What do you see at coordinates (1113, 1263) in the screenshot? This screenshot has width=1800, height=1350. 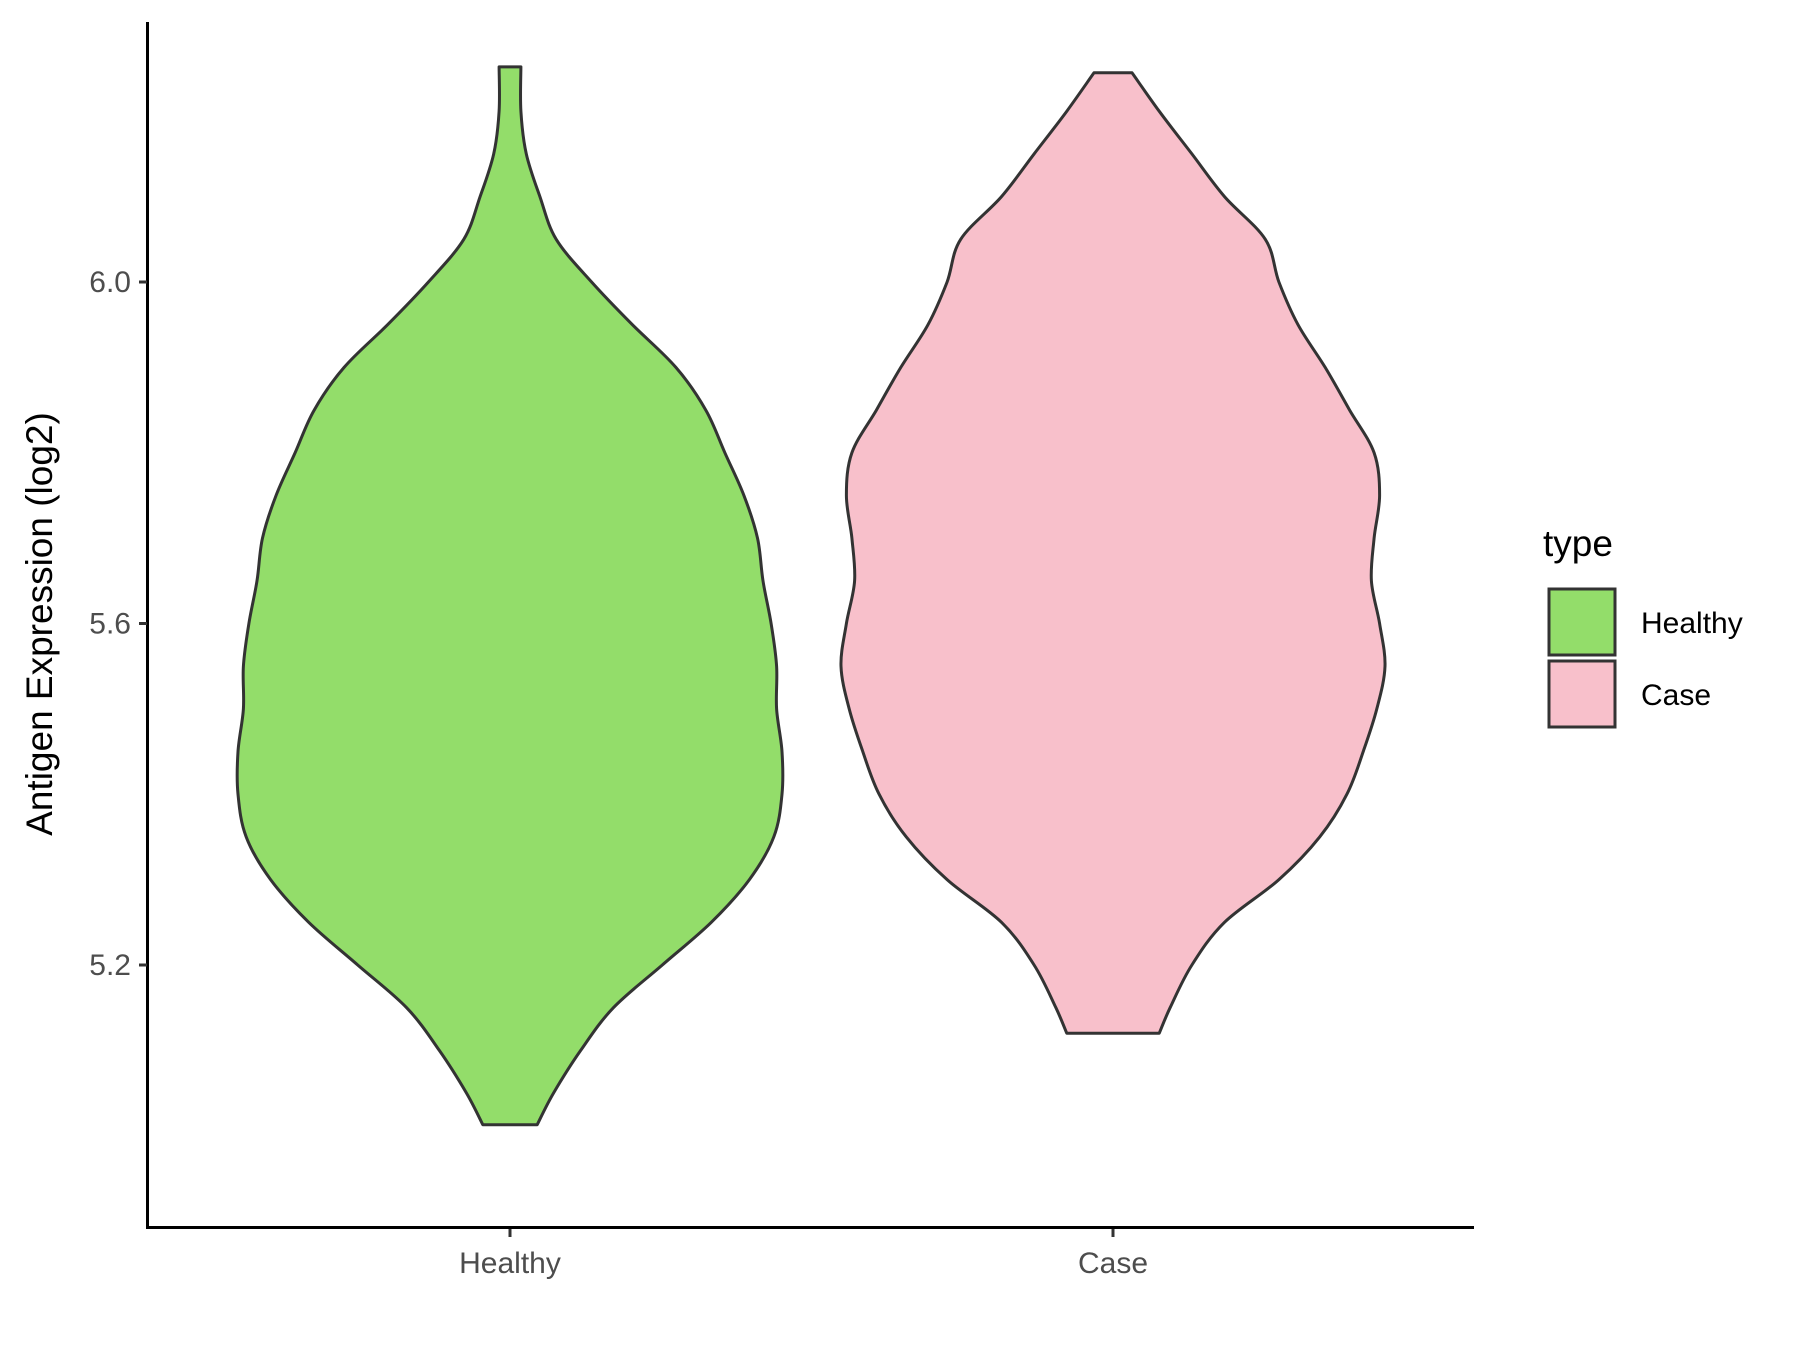 I see `x-tick-label: Case` at bounding box center [1113, 1263].